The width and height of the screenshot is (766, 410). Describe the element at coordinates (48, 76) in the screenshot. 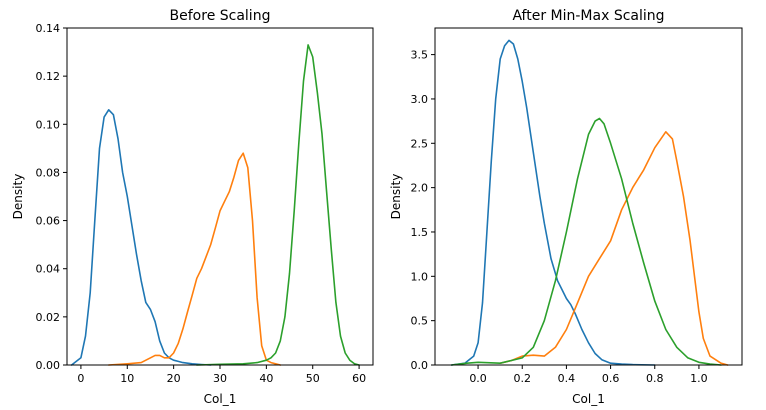

I see `y-tick-label: 0.12` at that location.